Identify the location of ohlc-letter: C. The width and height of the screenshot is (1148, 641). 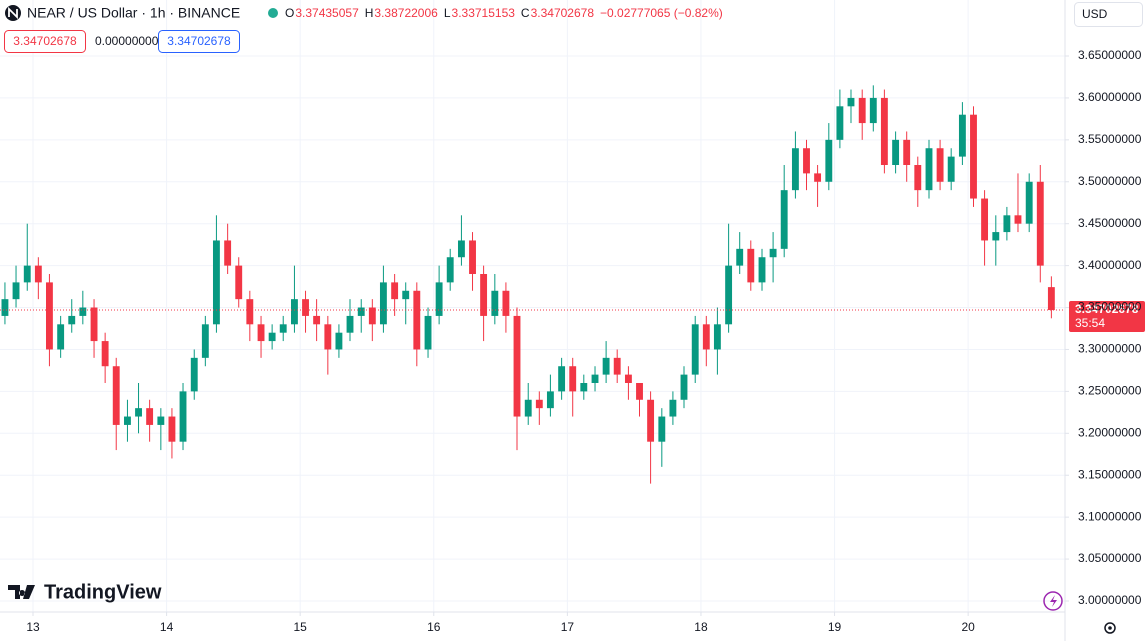
(525, 13).